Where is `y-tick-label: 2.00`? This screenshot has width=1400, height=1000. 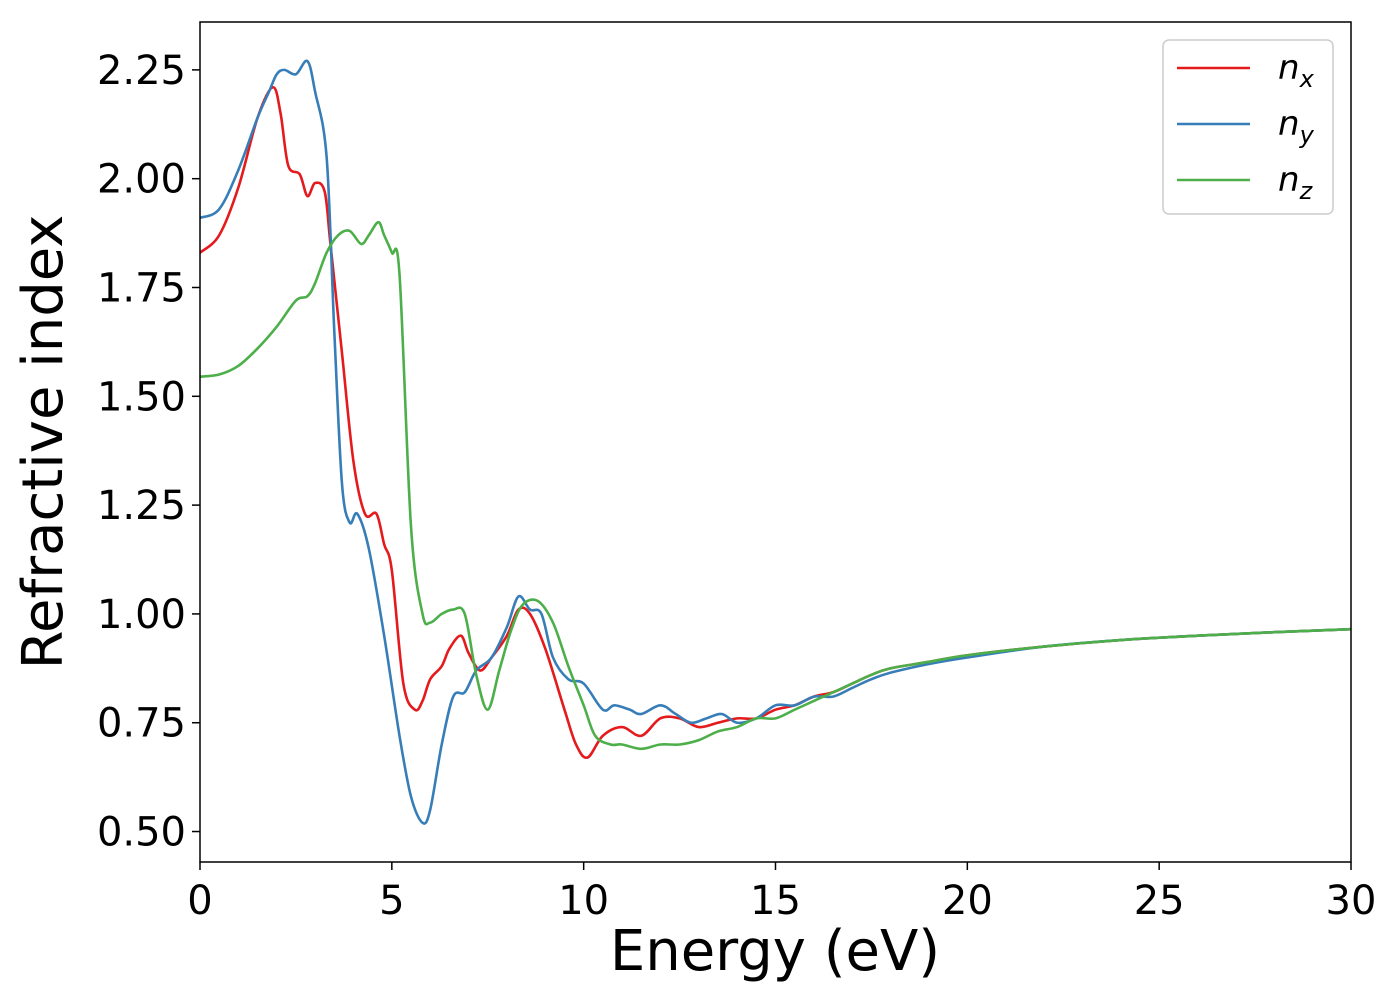
y-tick-label: 2.00 is located at coordinates (141, 180).